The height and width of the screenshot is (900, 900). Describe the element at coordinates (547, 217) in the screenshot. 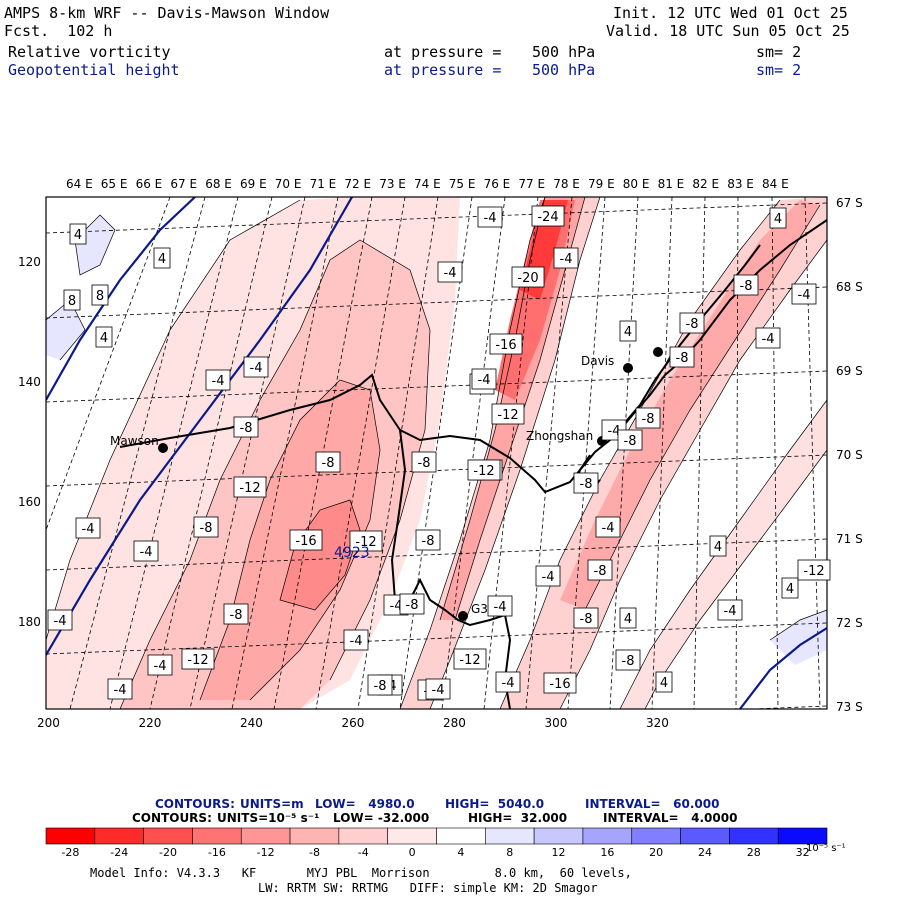

I see `contour-label: -24` at that location.